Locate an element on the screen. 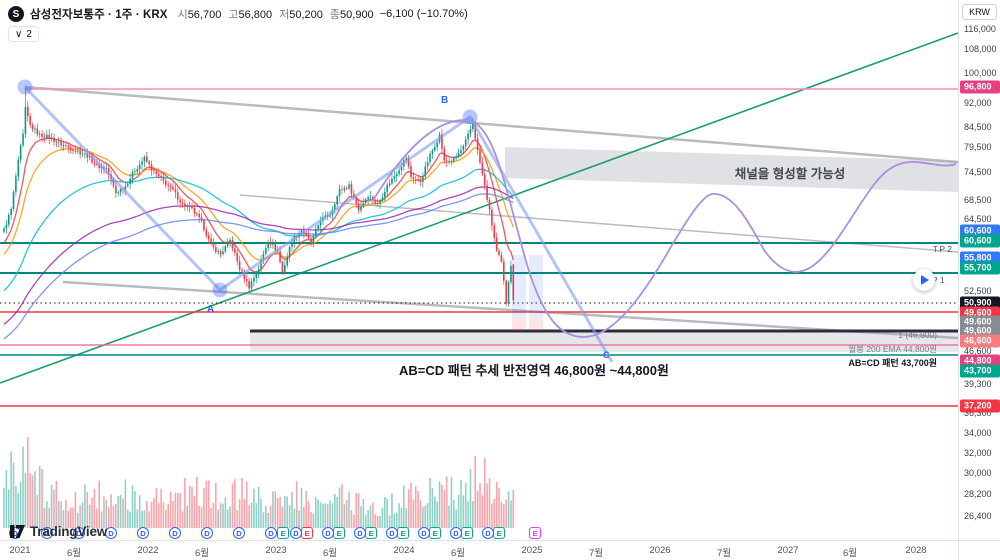 The image size is (1000, 560). price-badge: 43,700 is located at coordinates (980, 371).